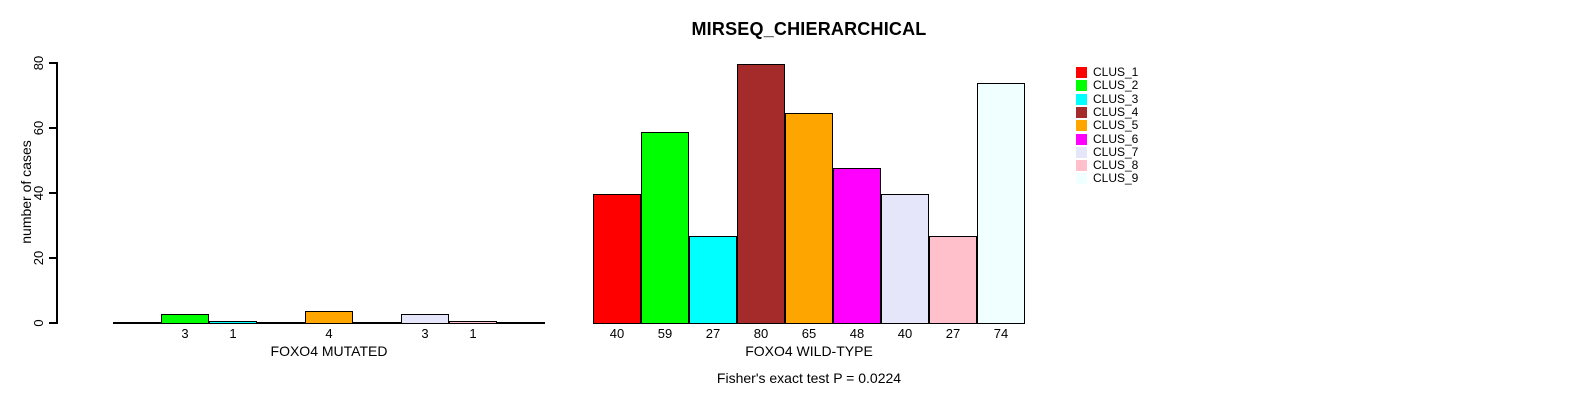 This screenshot has width=1590, height=400. I want to click on bar-clus_5-group1, so click(329, 317).